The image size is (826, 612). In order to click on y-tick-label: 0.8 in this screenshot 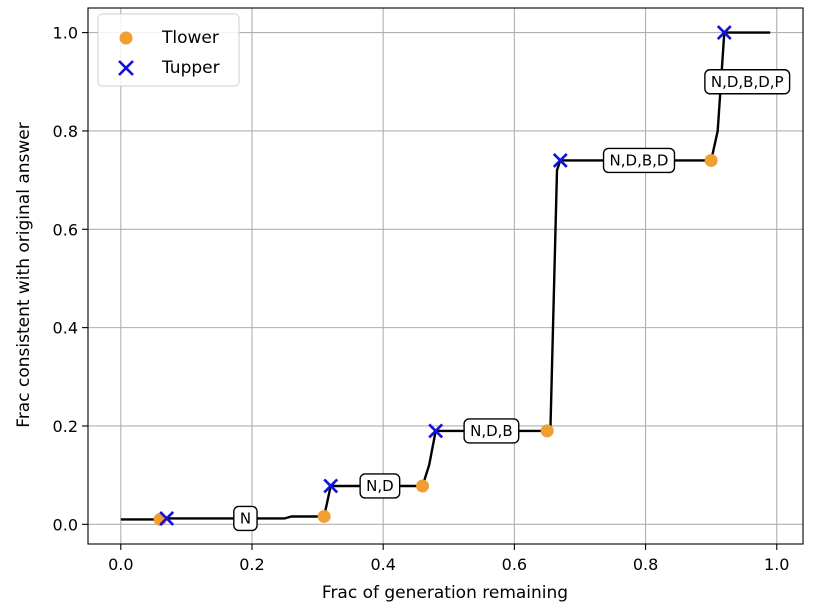, I will do `click(65, 131)`.